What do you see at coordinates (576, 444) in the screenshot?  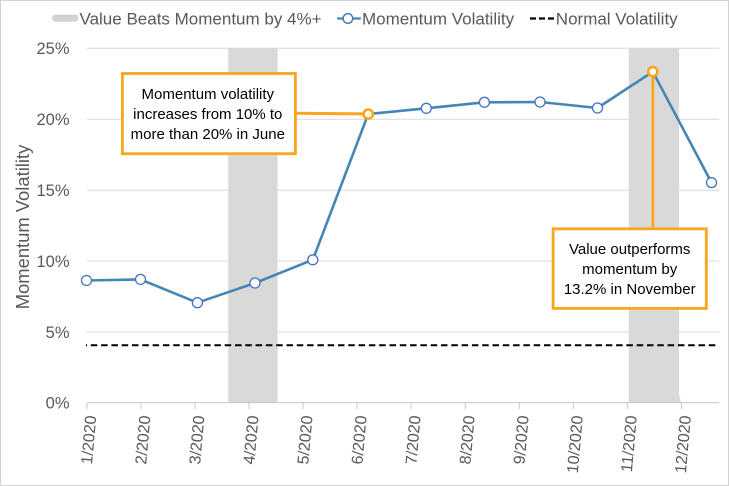 I see `svg-text: 10/2020` at bounding box center [576, 444].